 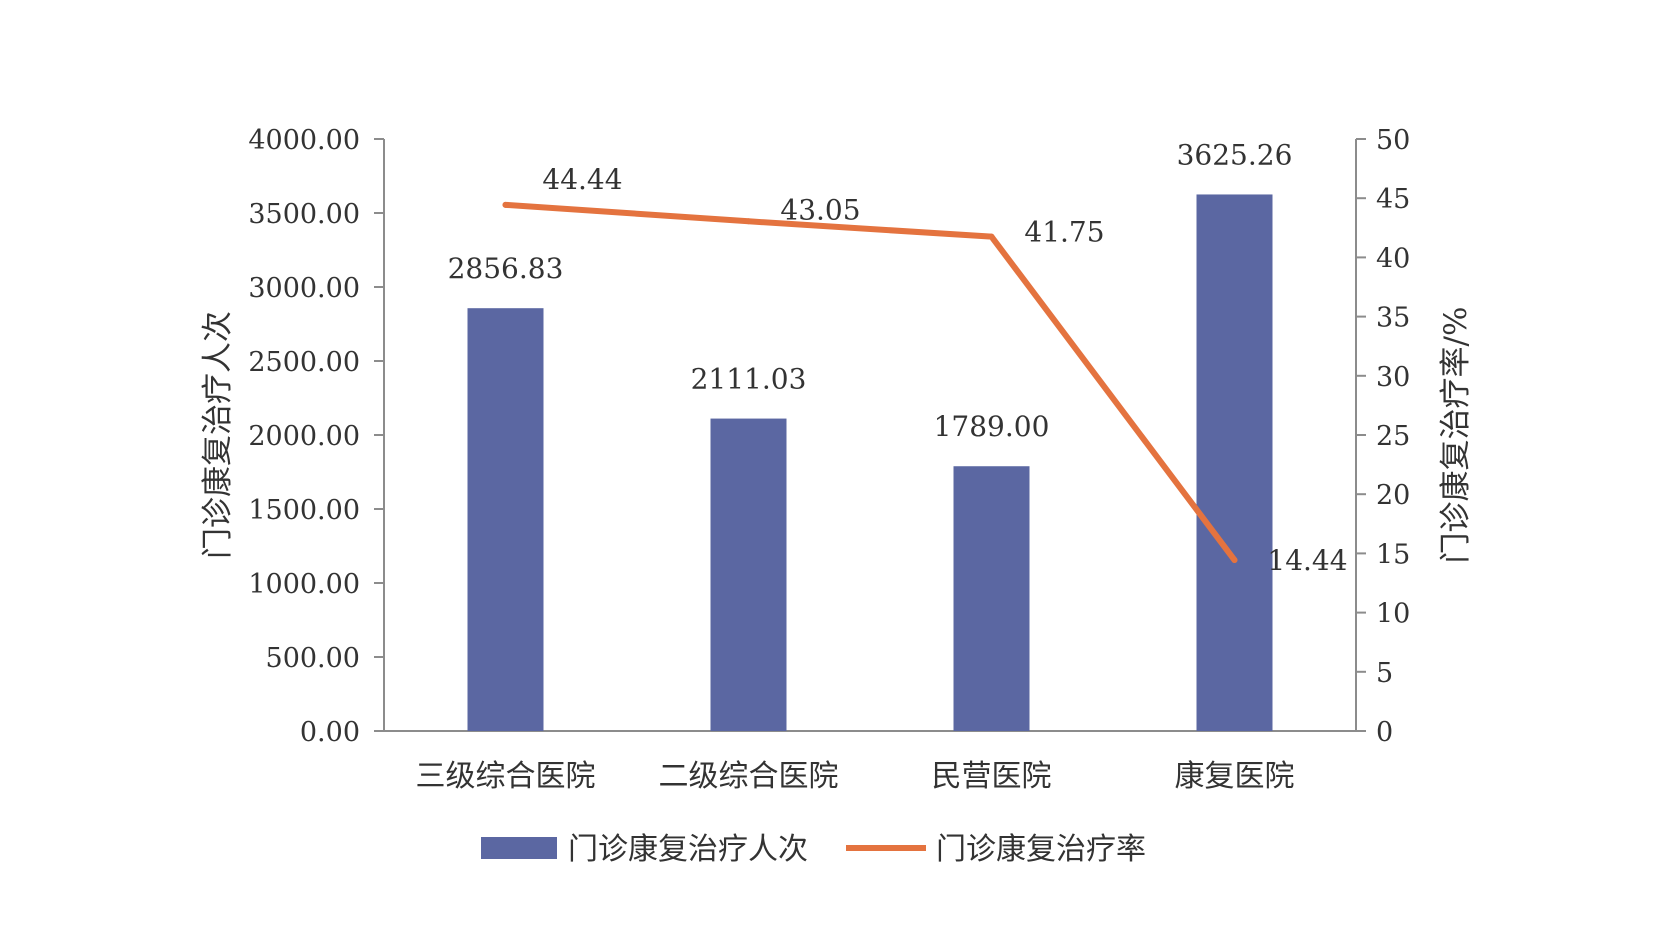 I want to click on y-left-tick-label: 3500.00, so click(x=304, y=214).